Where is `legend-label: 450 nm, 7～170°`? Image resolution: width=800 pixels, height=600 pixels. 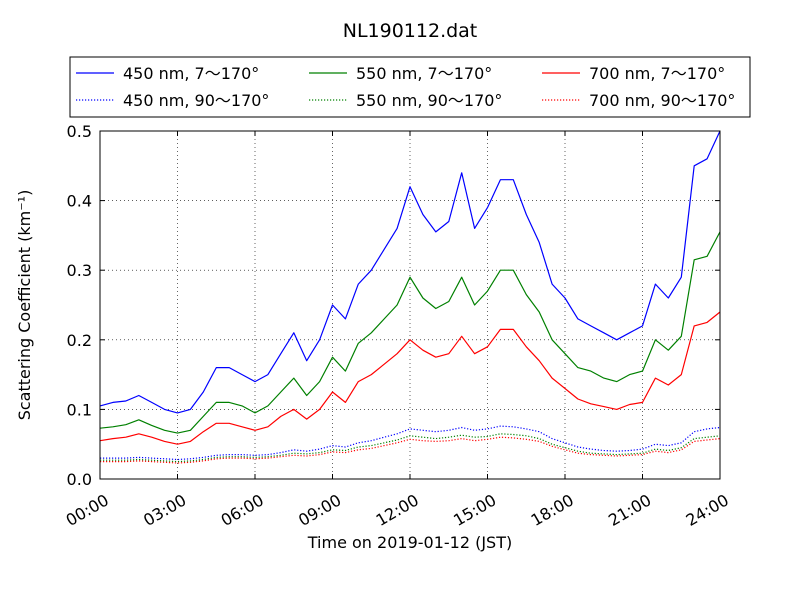 legend-label: 450 nm, 7～170° is located at coordinates (191, 73).